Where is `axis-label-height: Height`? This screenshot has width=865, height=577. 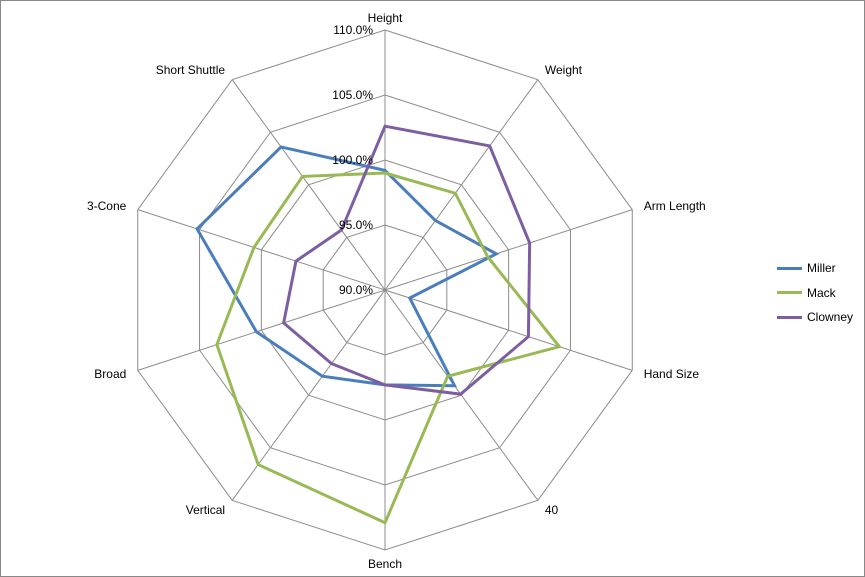
axis-label-height: Height is located at coordinates (385, 18).